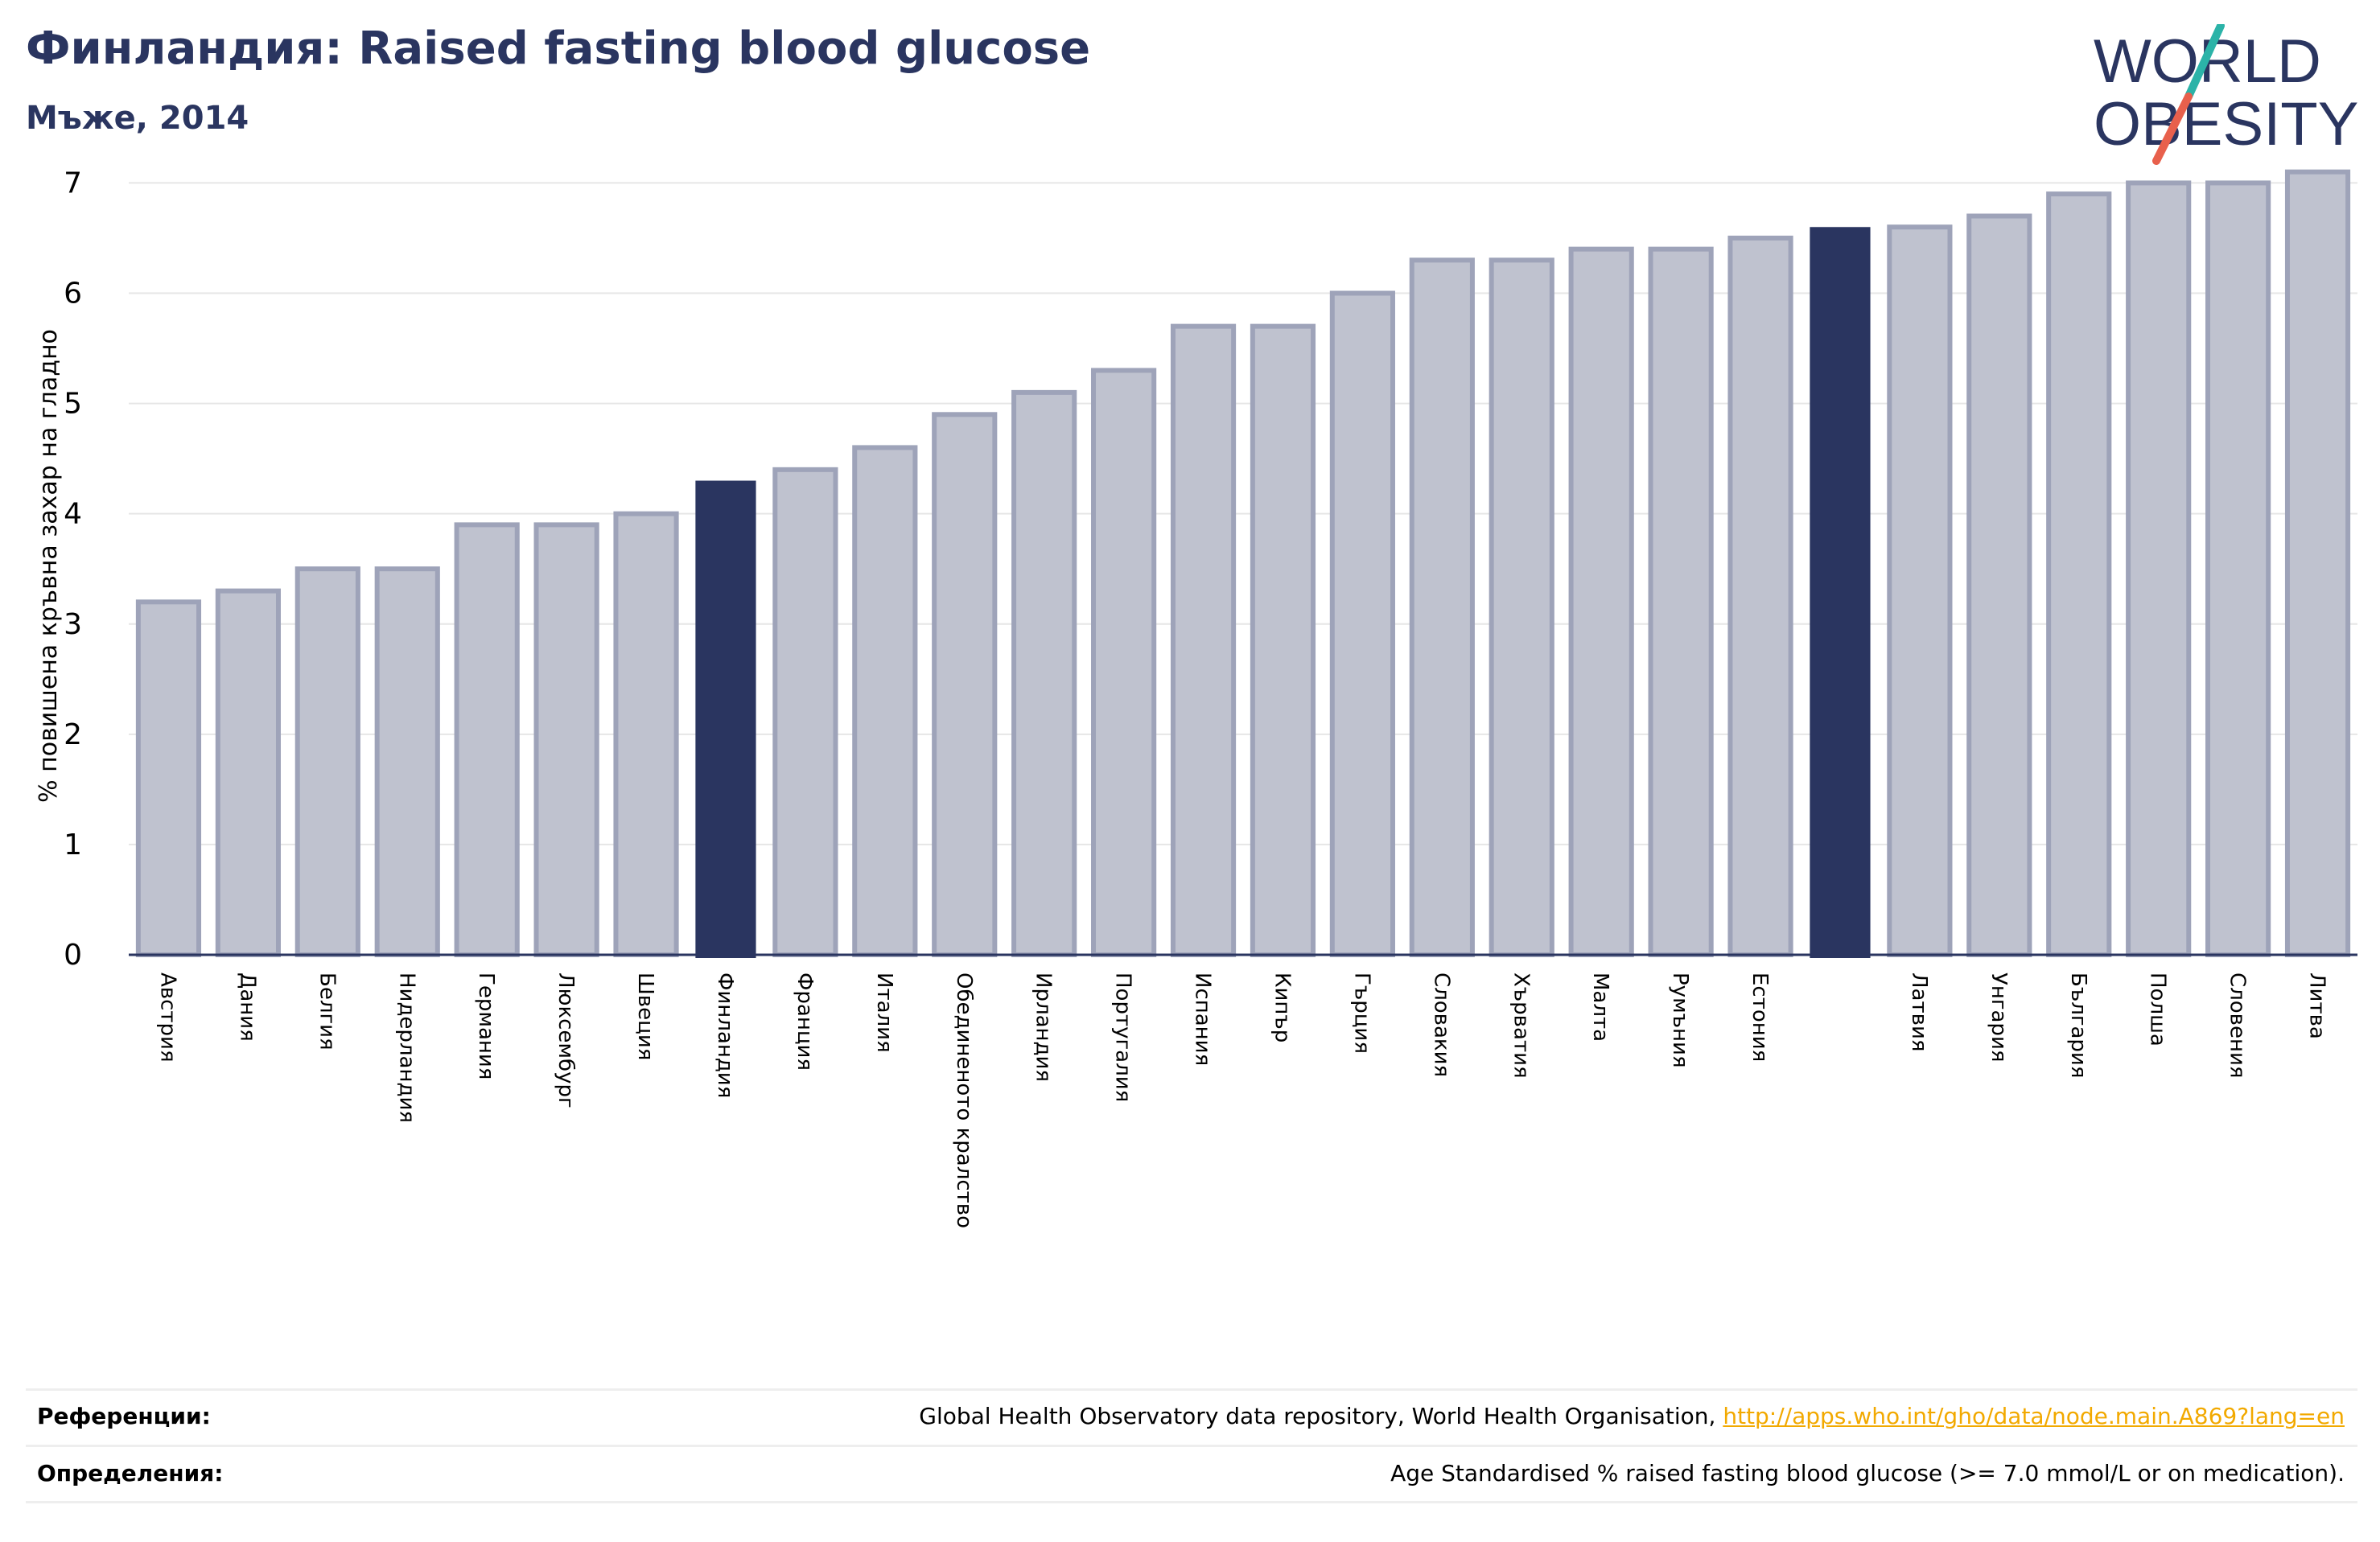  Describe the element at coordinates (73, 183) in the screenshot. I see `y-tick-label: 7` at that location.